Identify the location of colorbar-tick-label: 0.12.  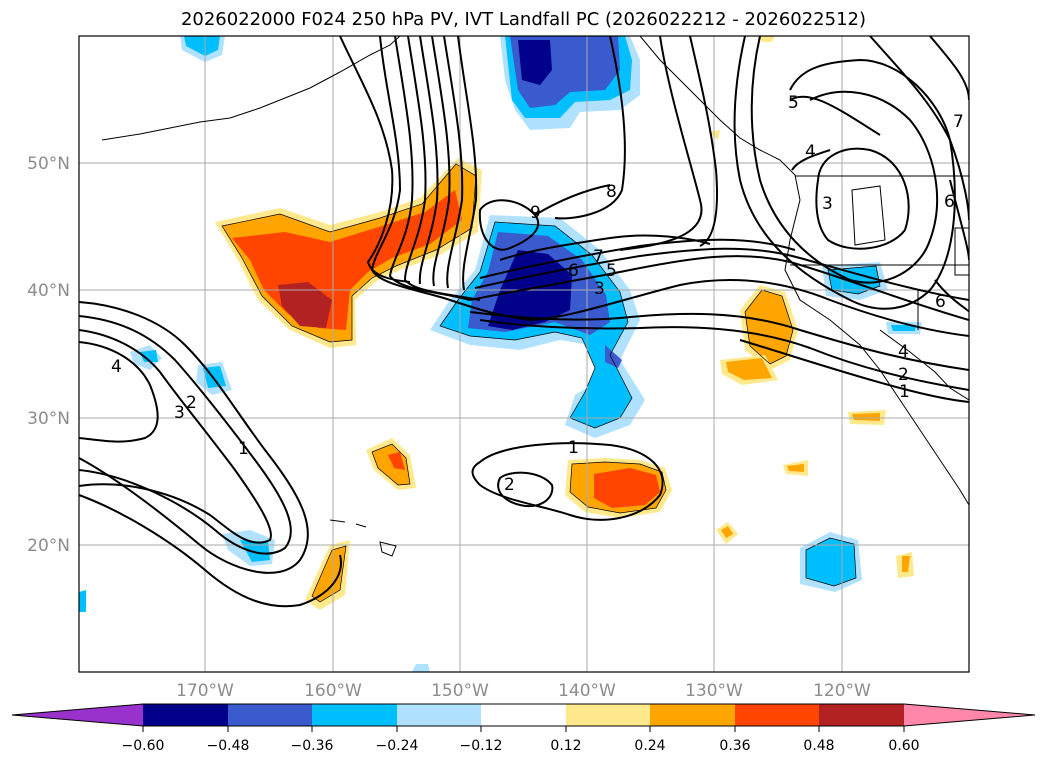
(565, 746).